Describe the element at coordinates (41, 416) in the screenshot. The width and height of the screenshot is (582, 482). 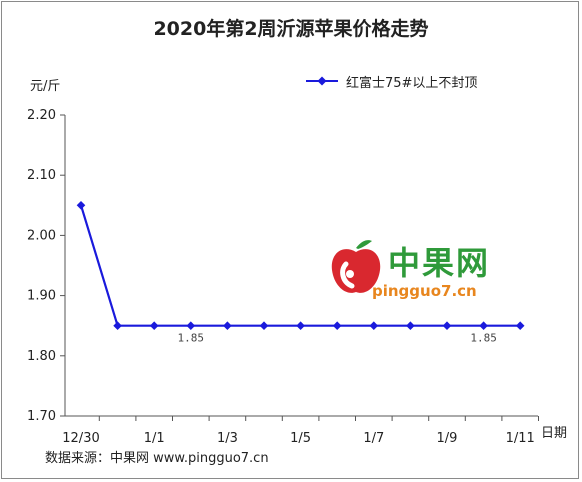
I see `y-tick-label: 1.70` at that location.